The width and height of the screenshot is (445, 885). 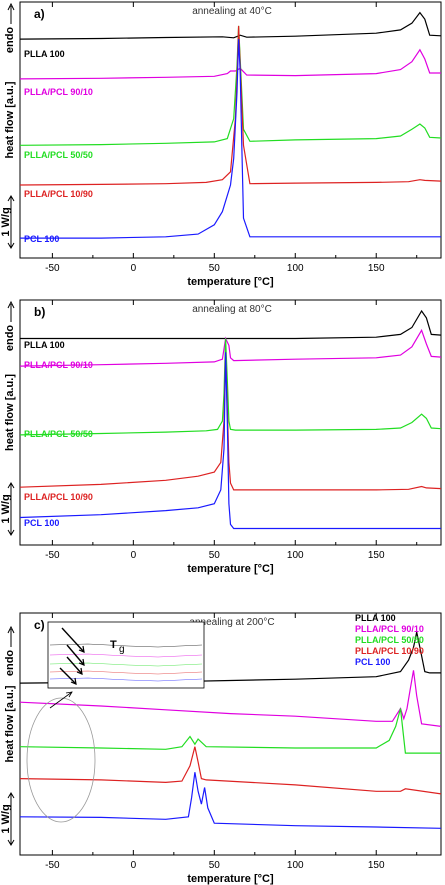 What do you see at coordinates (122, 649) in the screenshot?
I see `inset-tg-subscript: g` at bounding box center [122, 649].